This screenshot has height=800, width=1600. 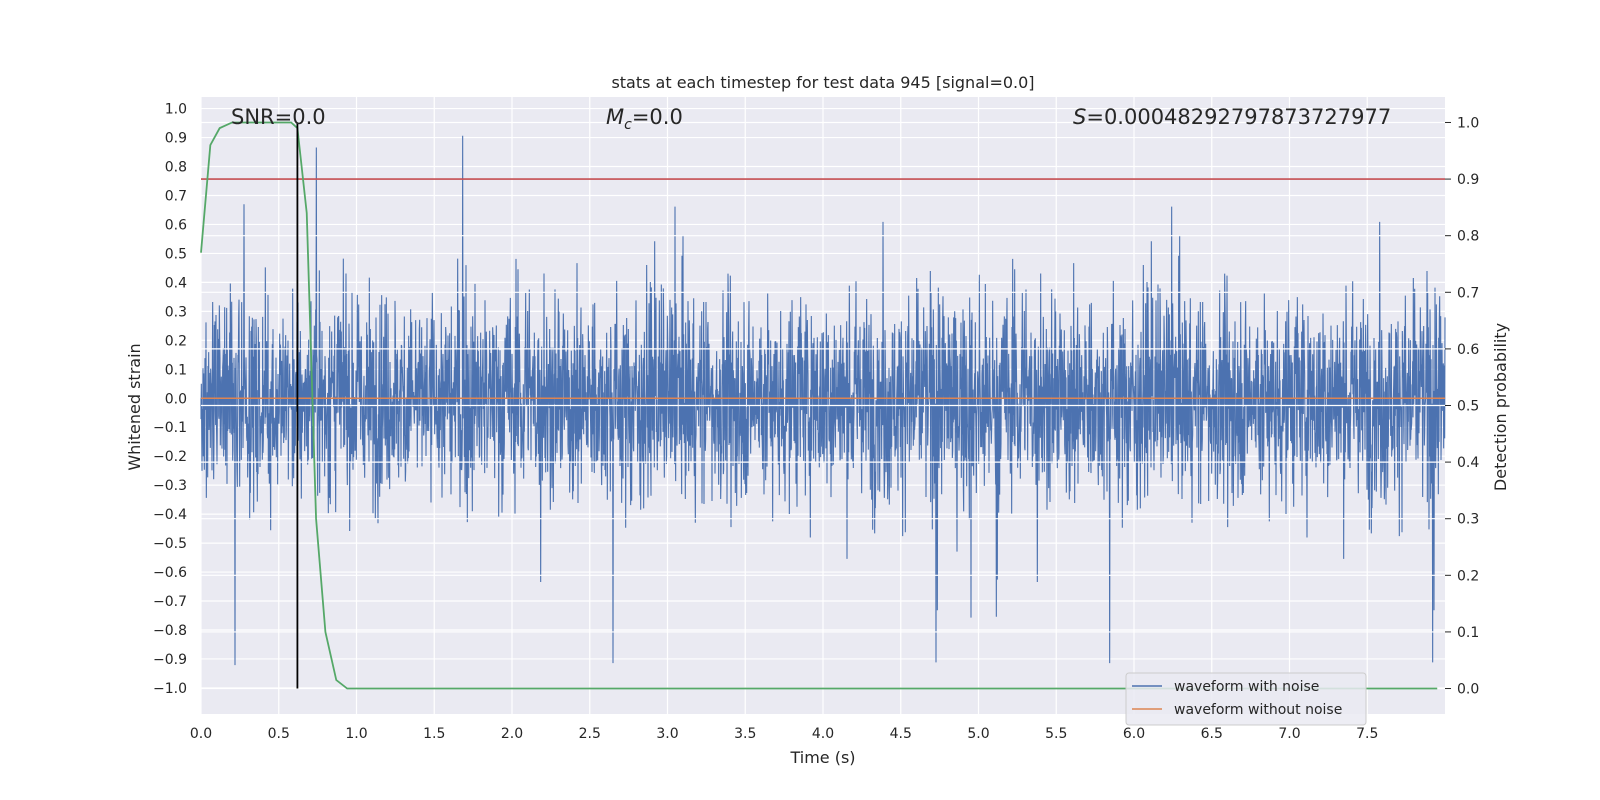 I want to click on chirp-mass-value: =0.0, so click(x=657, y=117).